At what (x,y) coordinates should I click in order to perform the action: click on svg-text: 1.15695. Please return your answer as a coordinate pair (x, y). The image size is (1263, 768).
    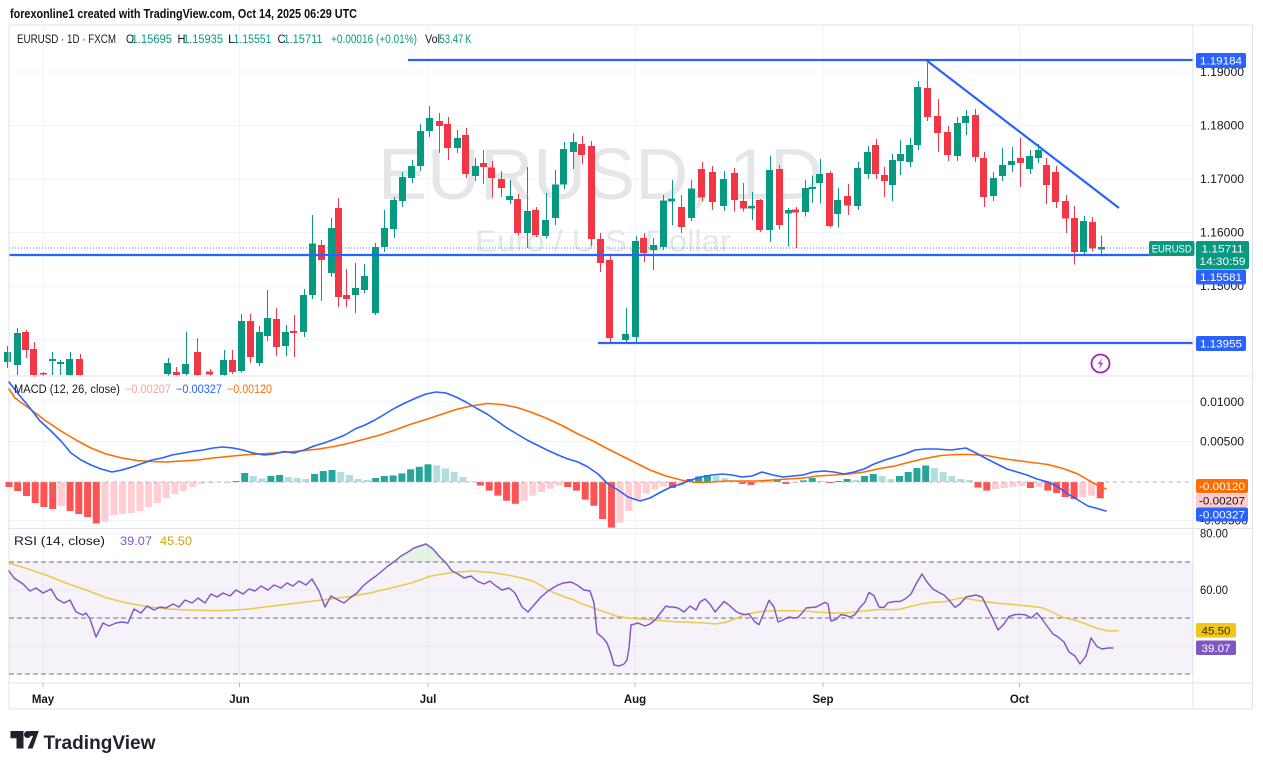
    Looking at the image, I should click on (152, 40).